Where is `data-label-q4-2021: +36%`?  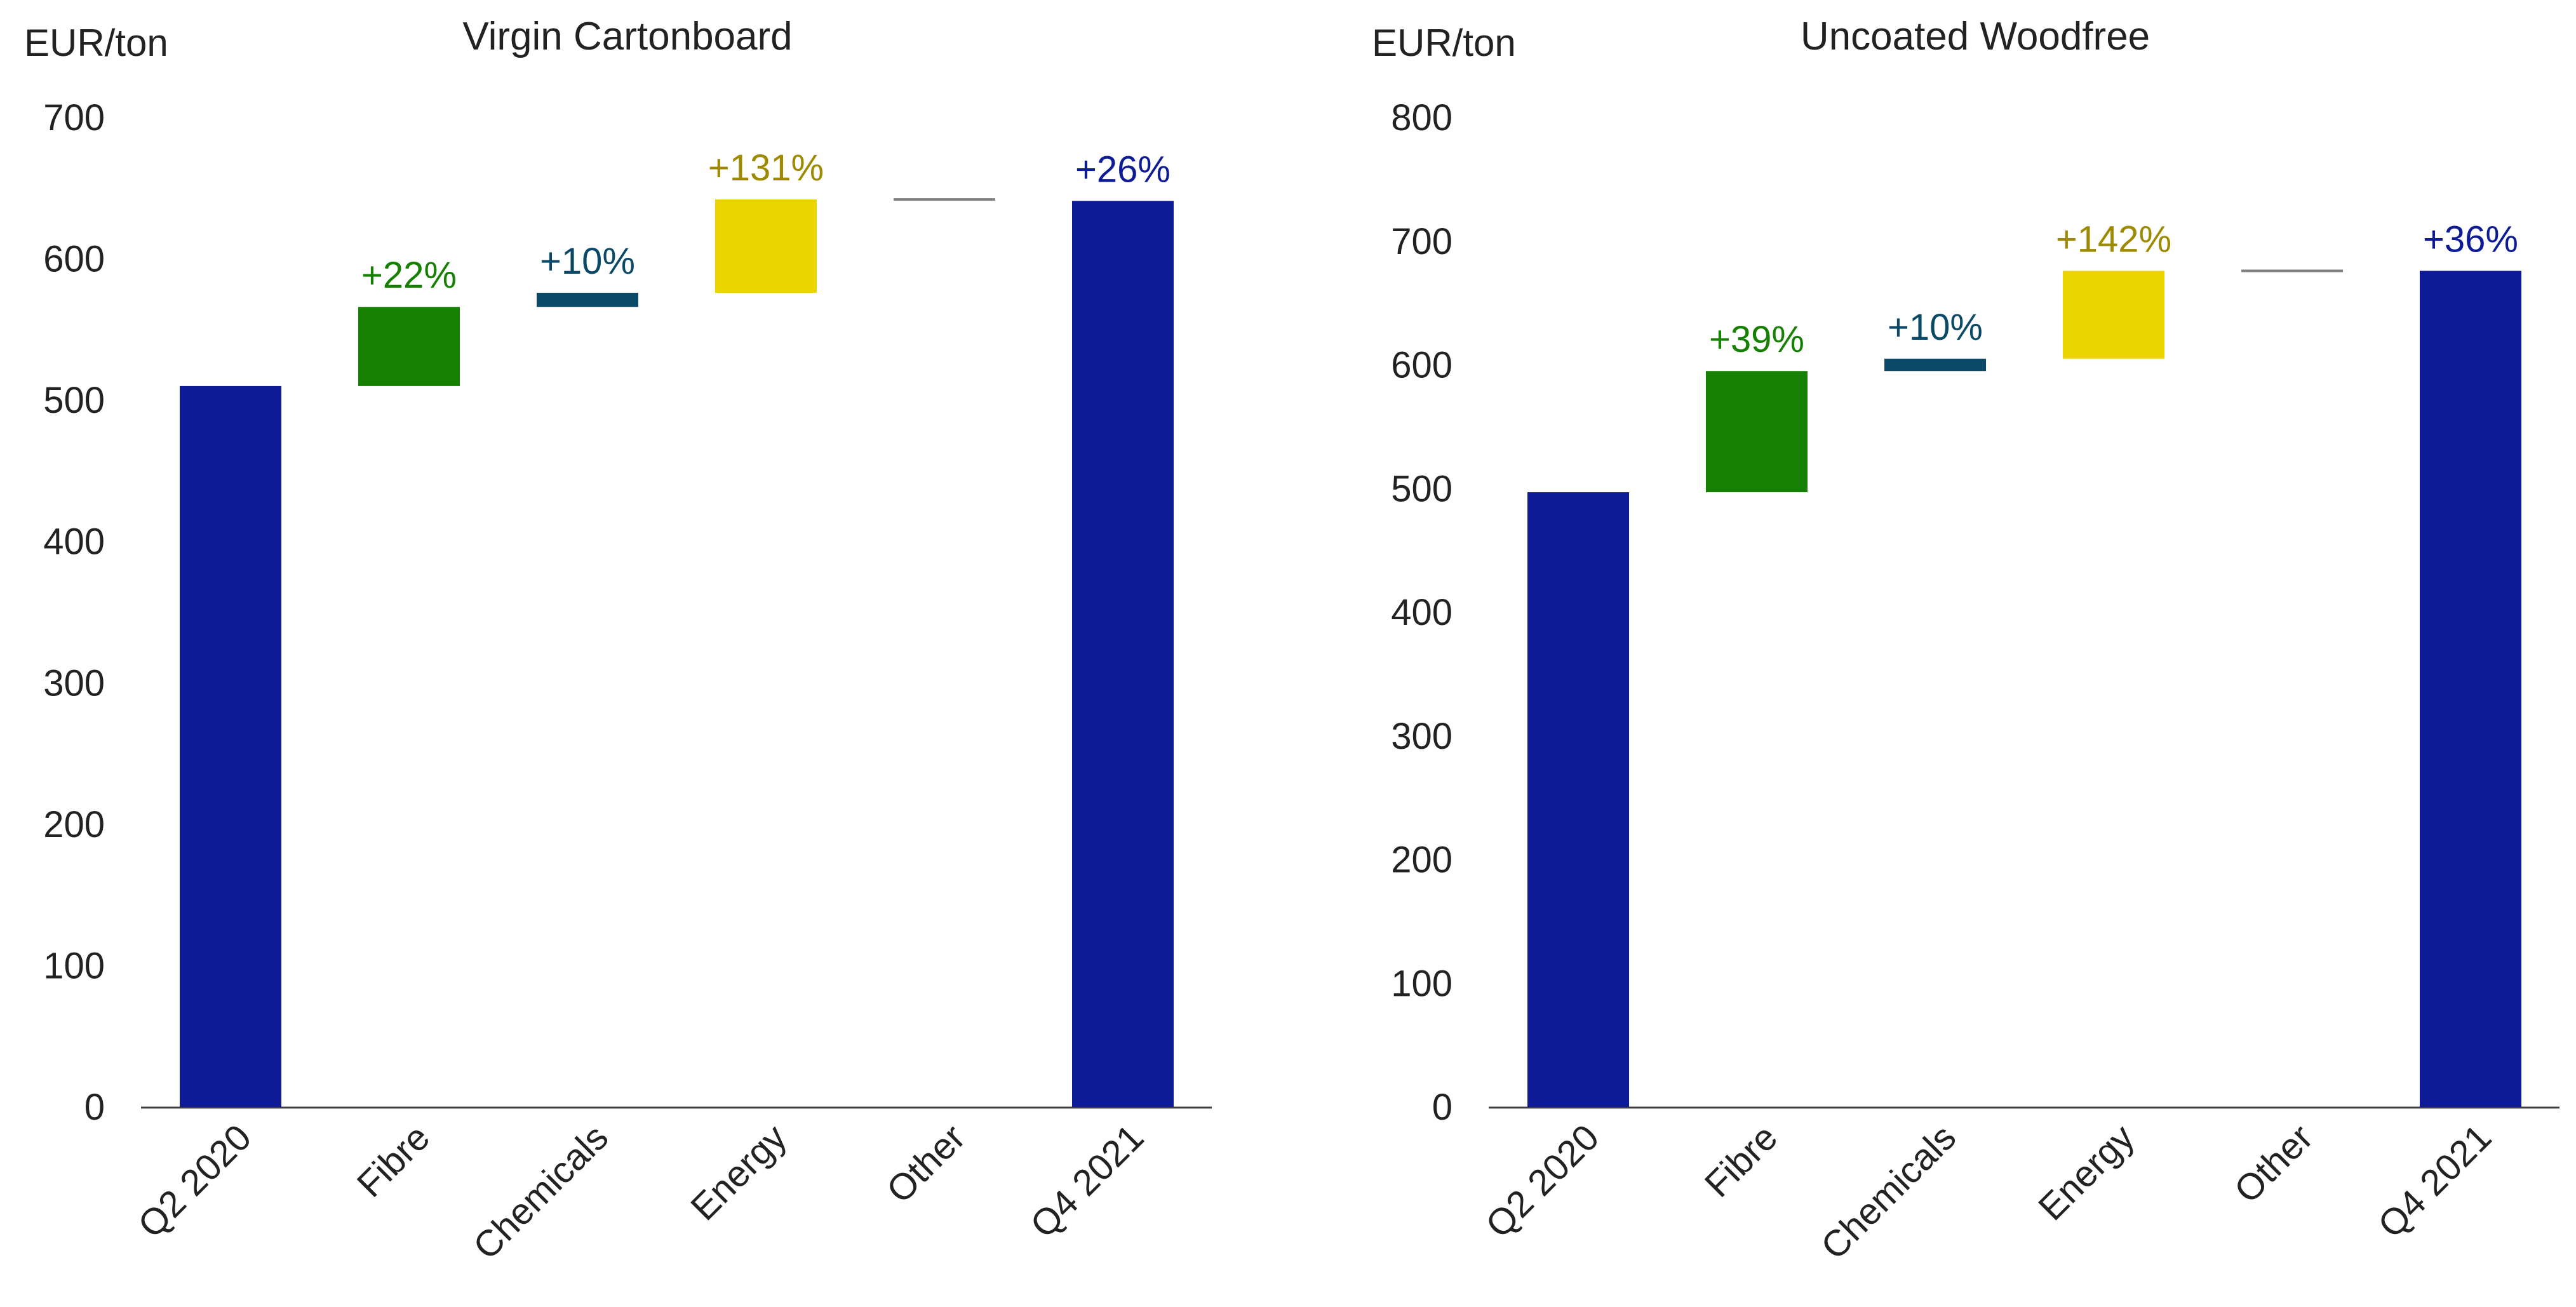 data-label-q4-2021: +36% is located at coordinates (2470, 239).